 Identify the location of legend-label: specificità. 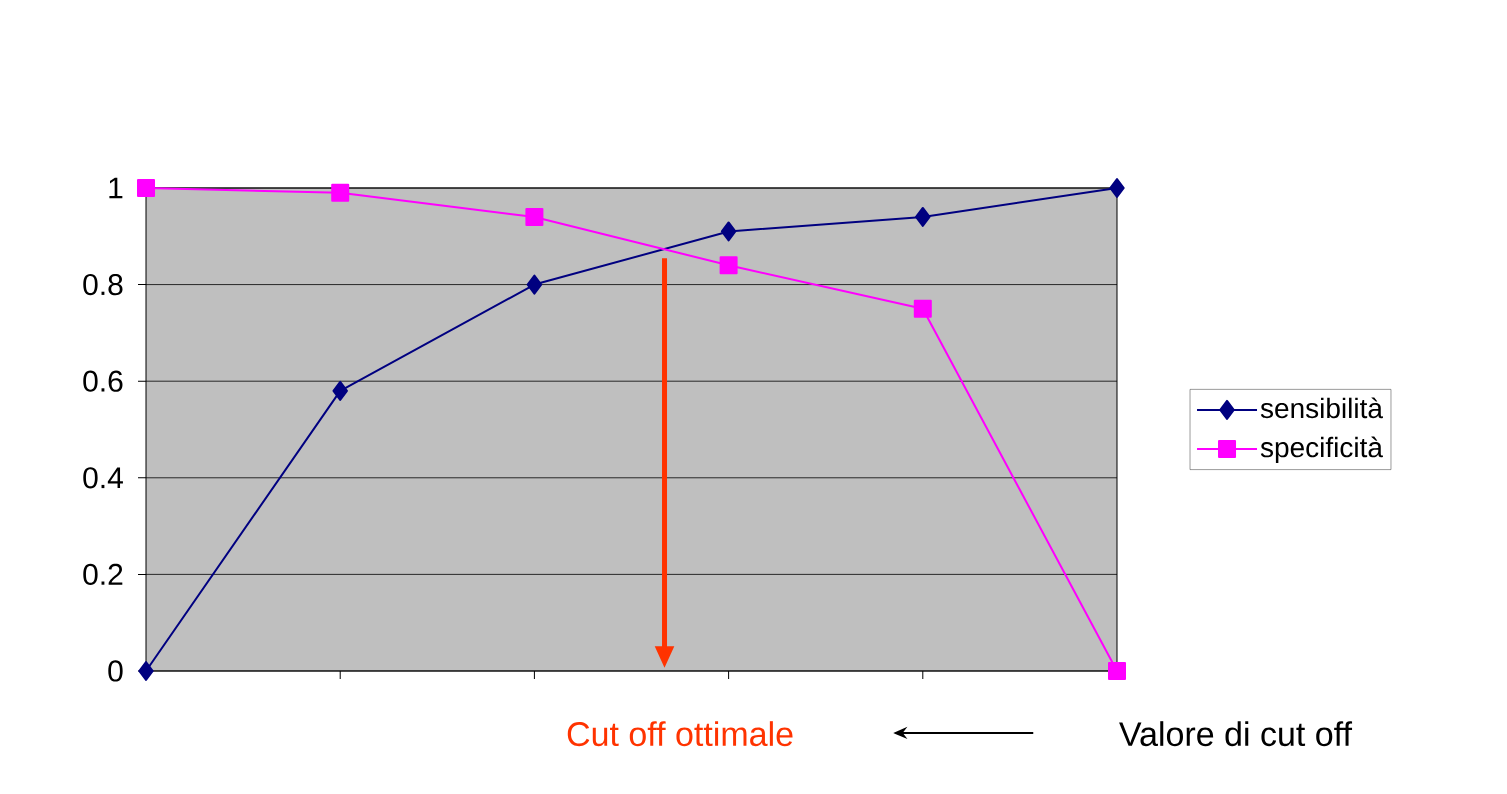
(1321, 449).